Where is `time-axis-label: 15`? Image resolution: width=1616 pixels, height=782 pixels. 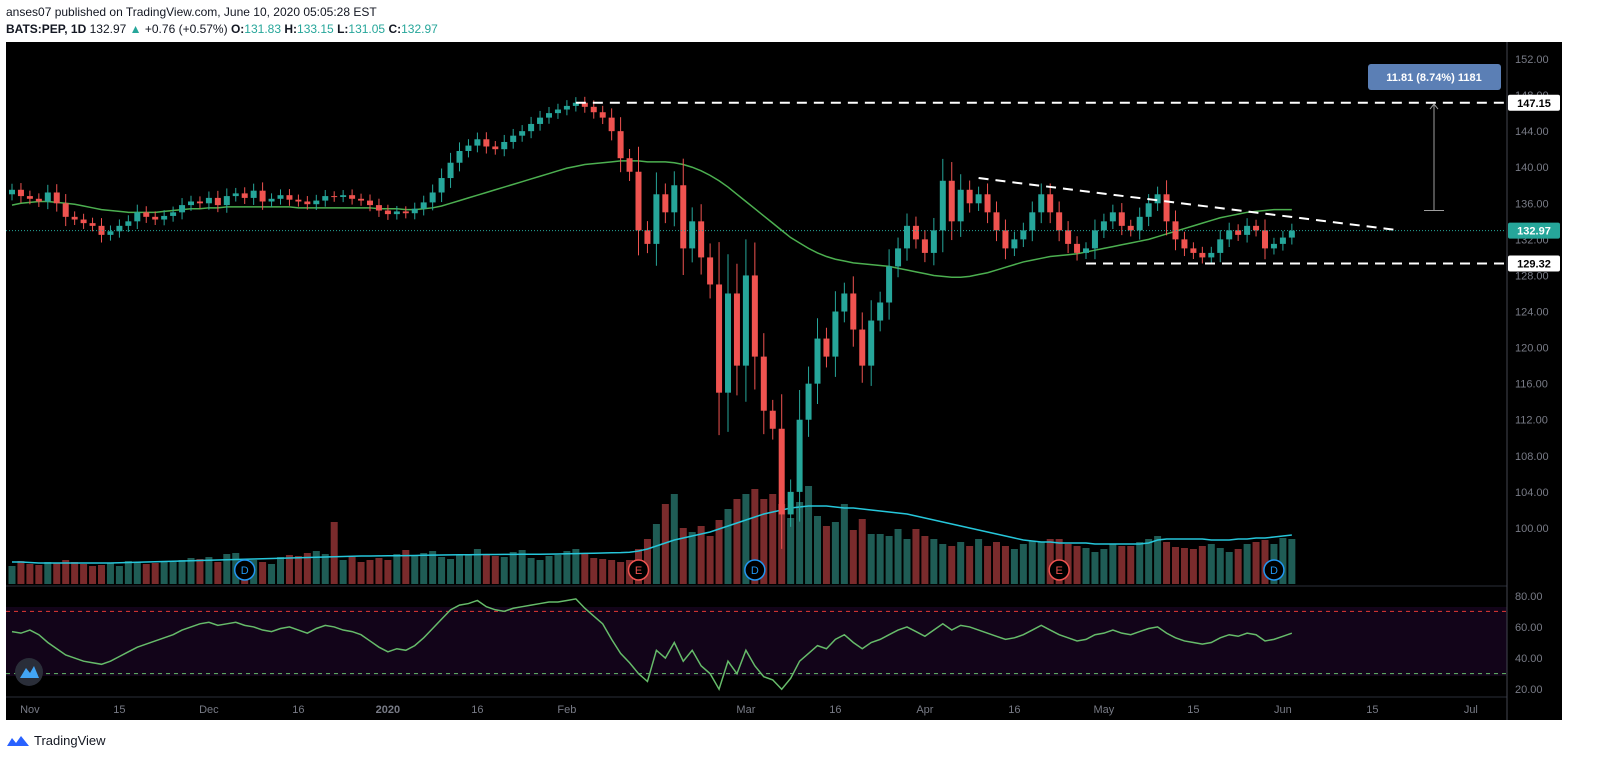
time-axis-label: 15 is located at coordinates (119, 710).